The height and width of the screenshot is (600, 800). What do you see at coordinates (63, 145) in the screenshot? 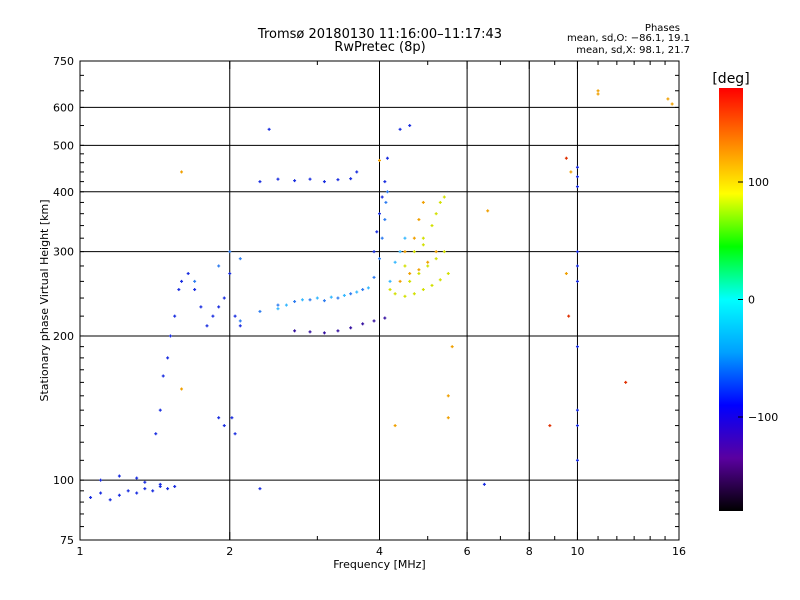
I see `y-tick-label: 500` at bounding box center [63, 145].